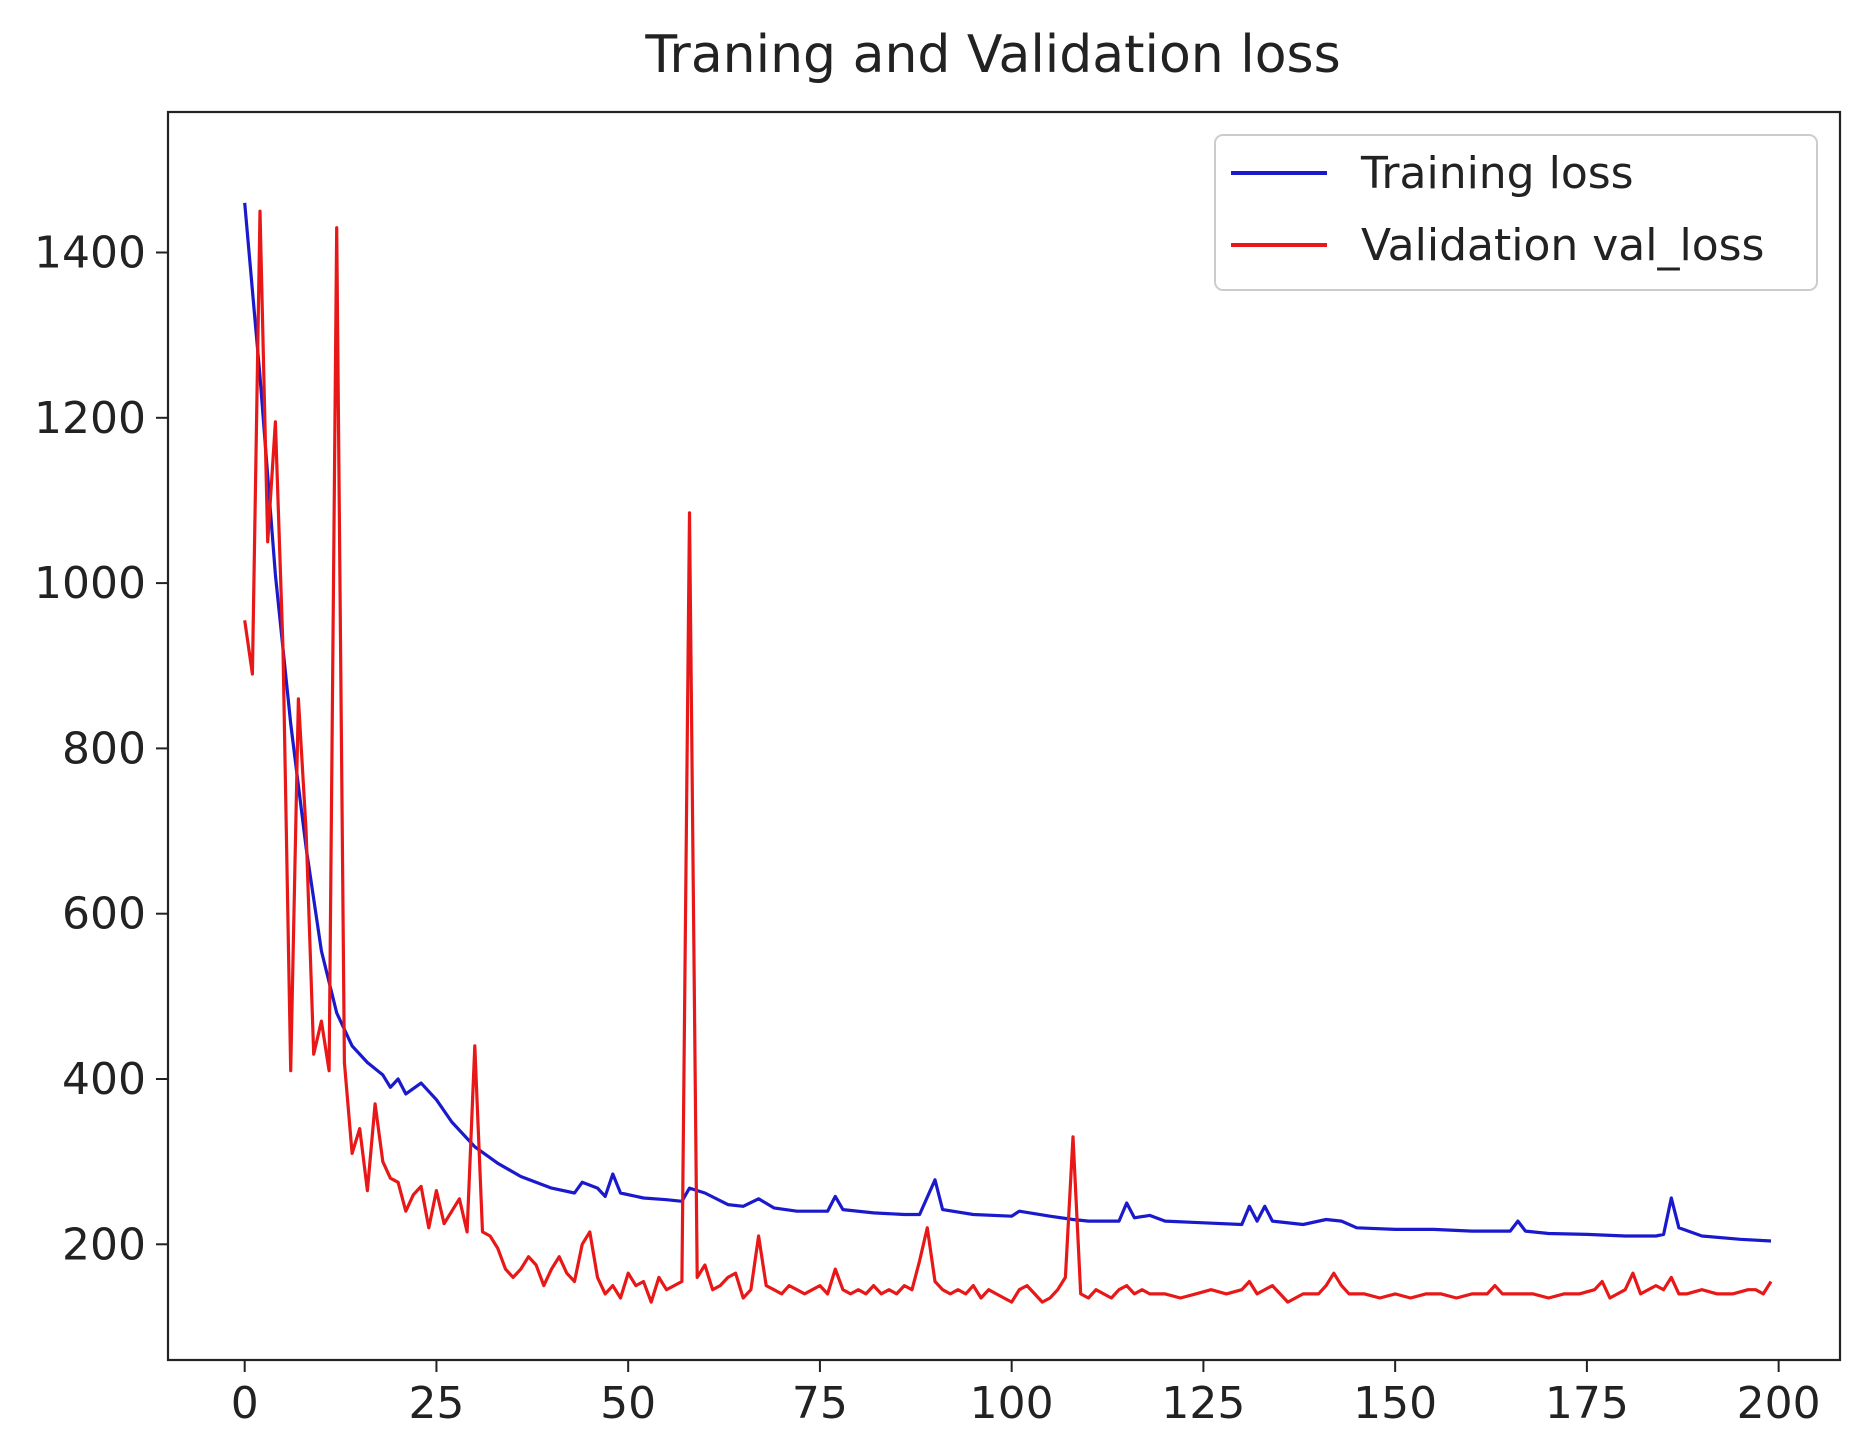 This screenshot has width=1862, height=1437. What do you see at coordinates (820, 1403) in the screenshot?
I see `x-tick-label: 75` at bounding box center [820, 1403].